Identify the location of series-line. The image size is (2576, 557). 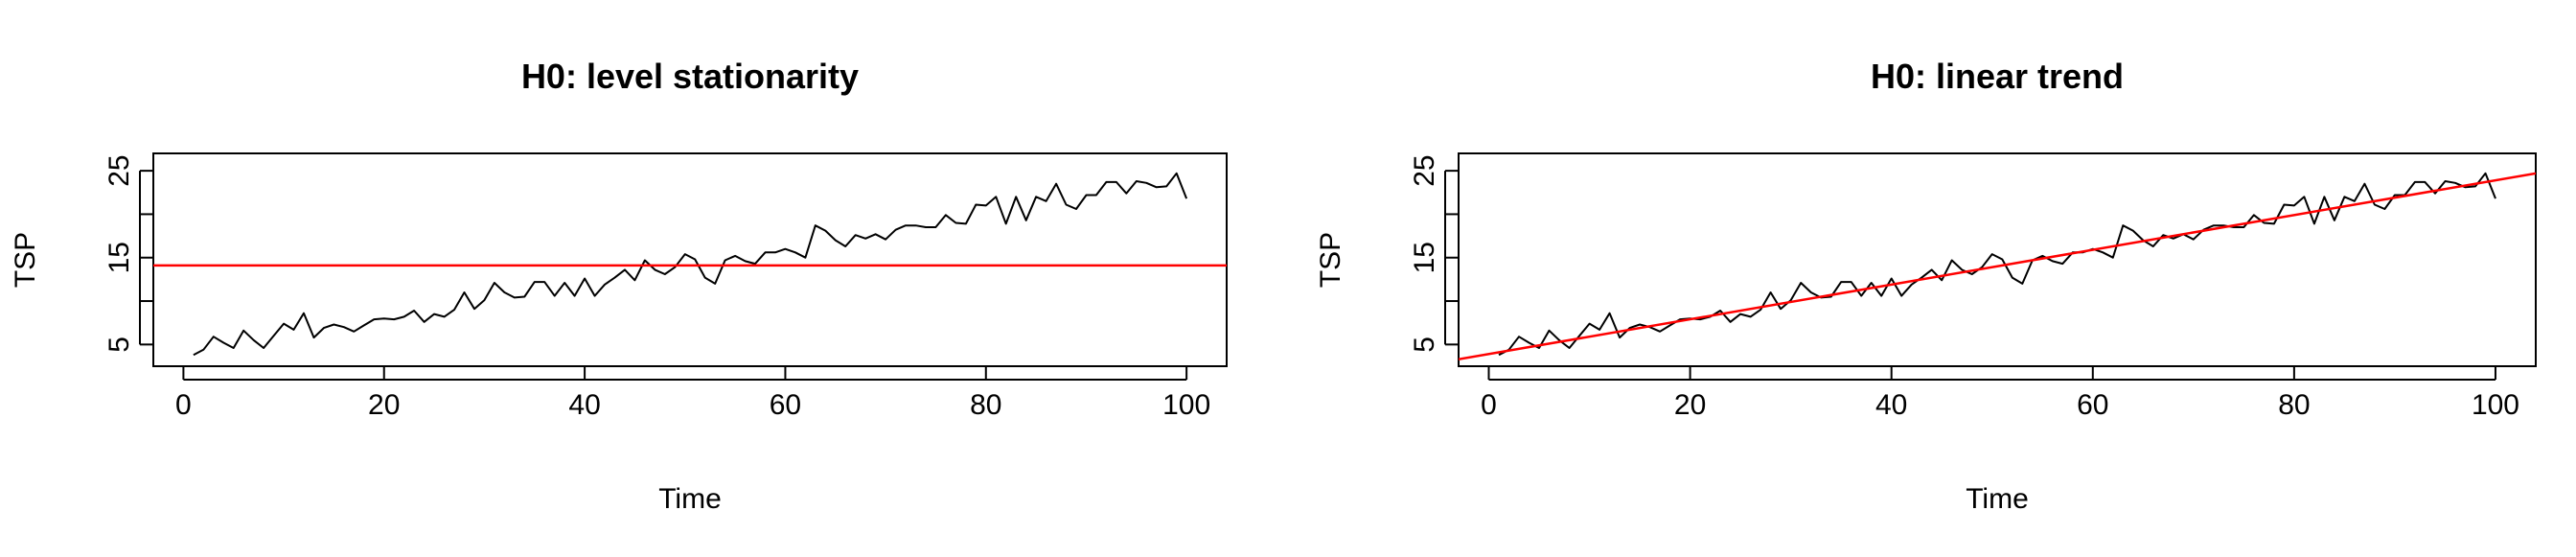
(690, 264).